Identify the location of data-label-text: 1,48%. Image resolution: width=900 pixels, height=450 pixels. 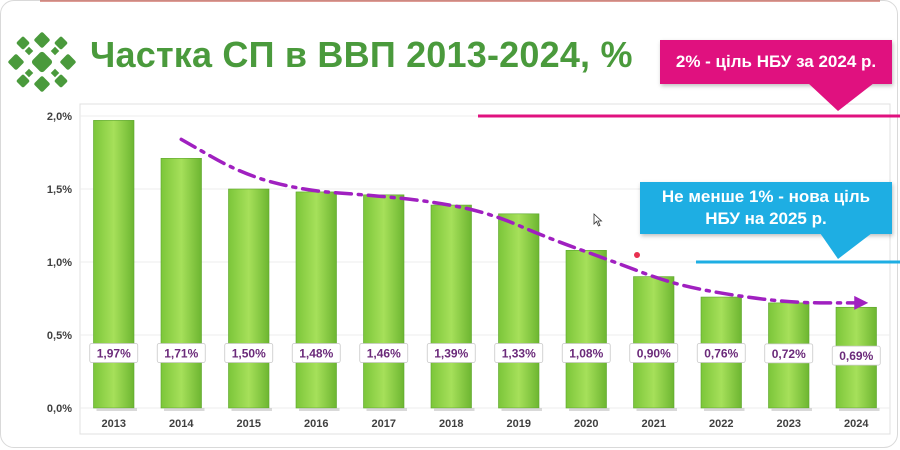
(316, 354).